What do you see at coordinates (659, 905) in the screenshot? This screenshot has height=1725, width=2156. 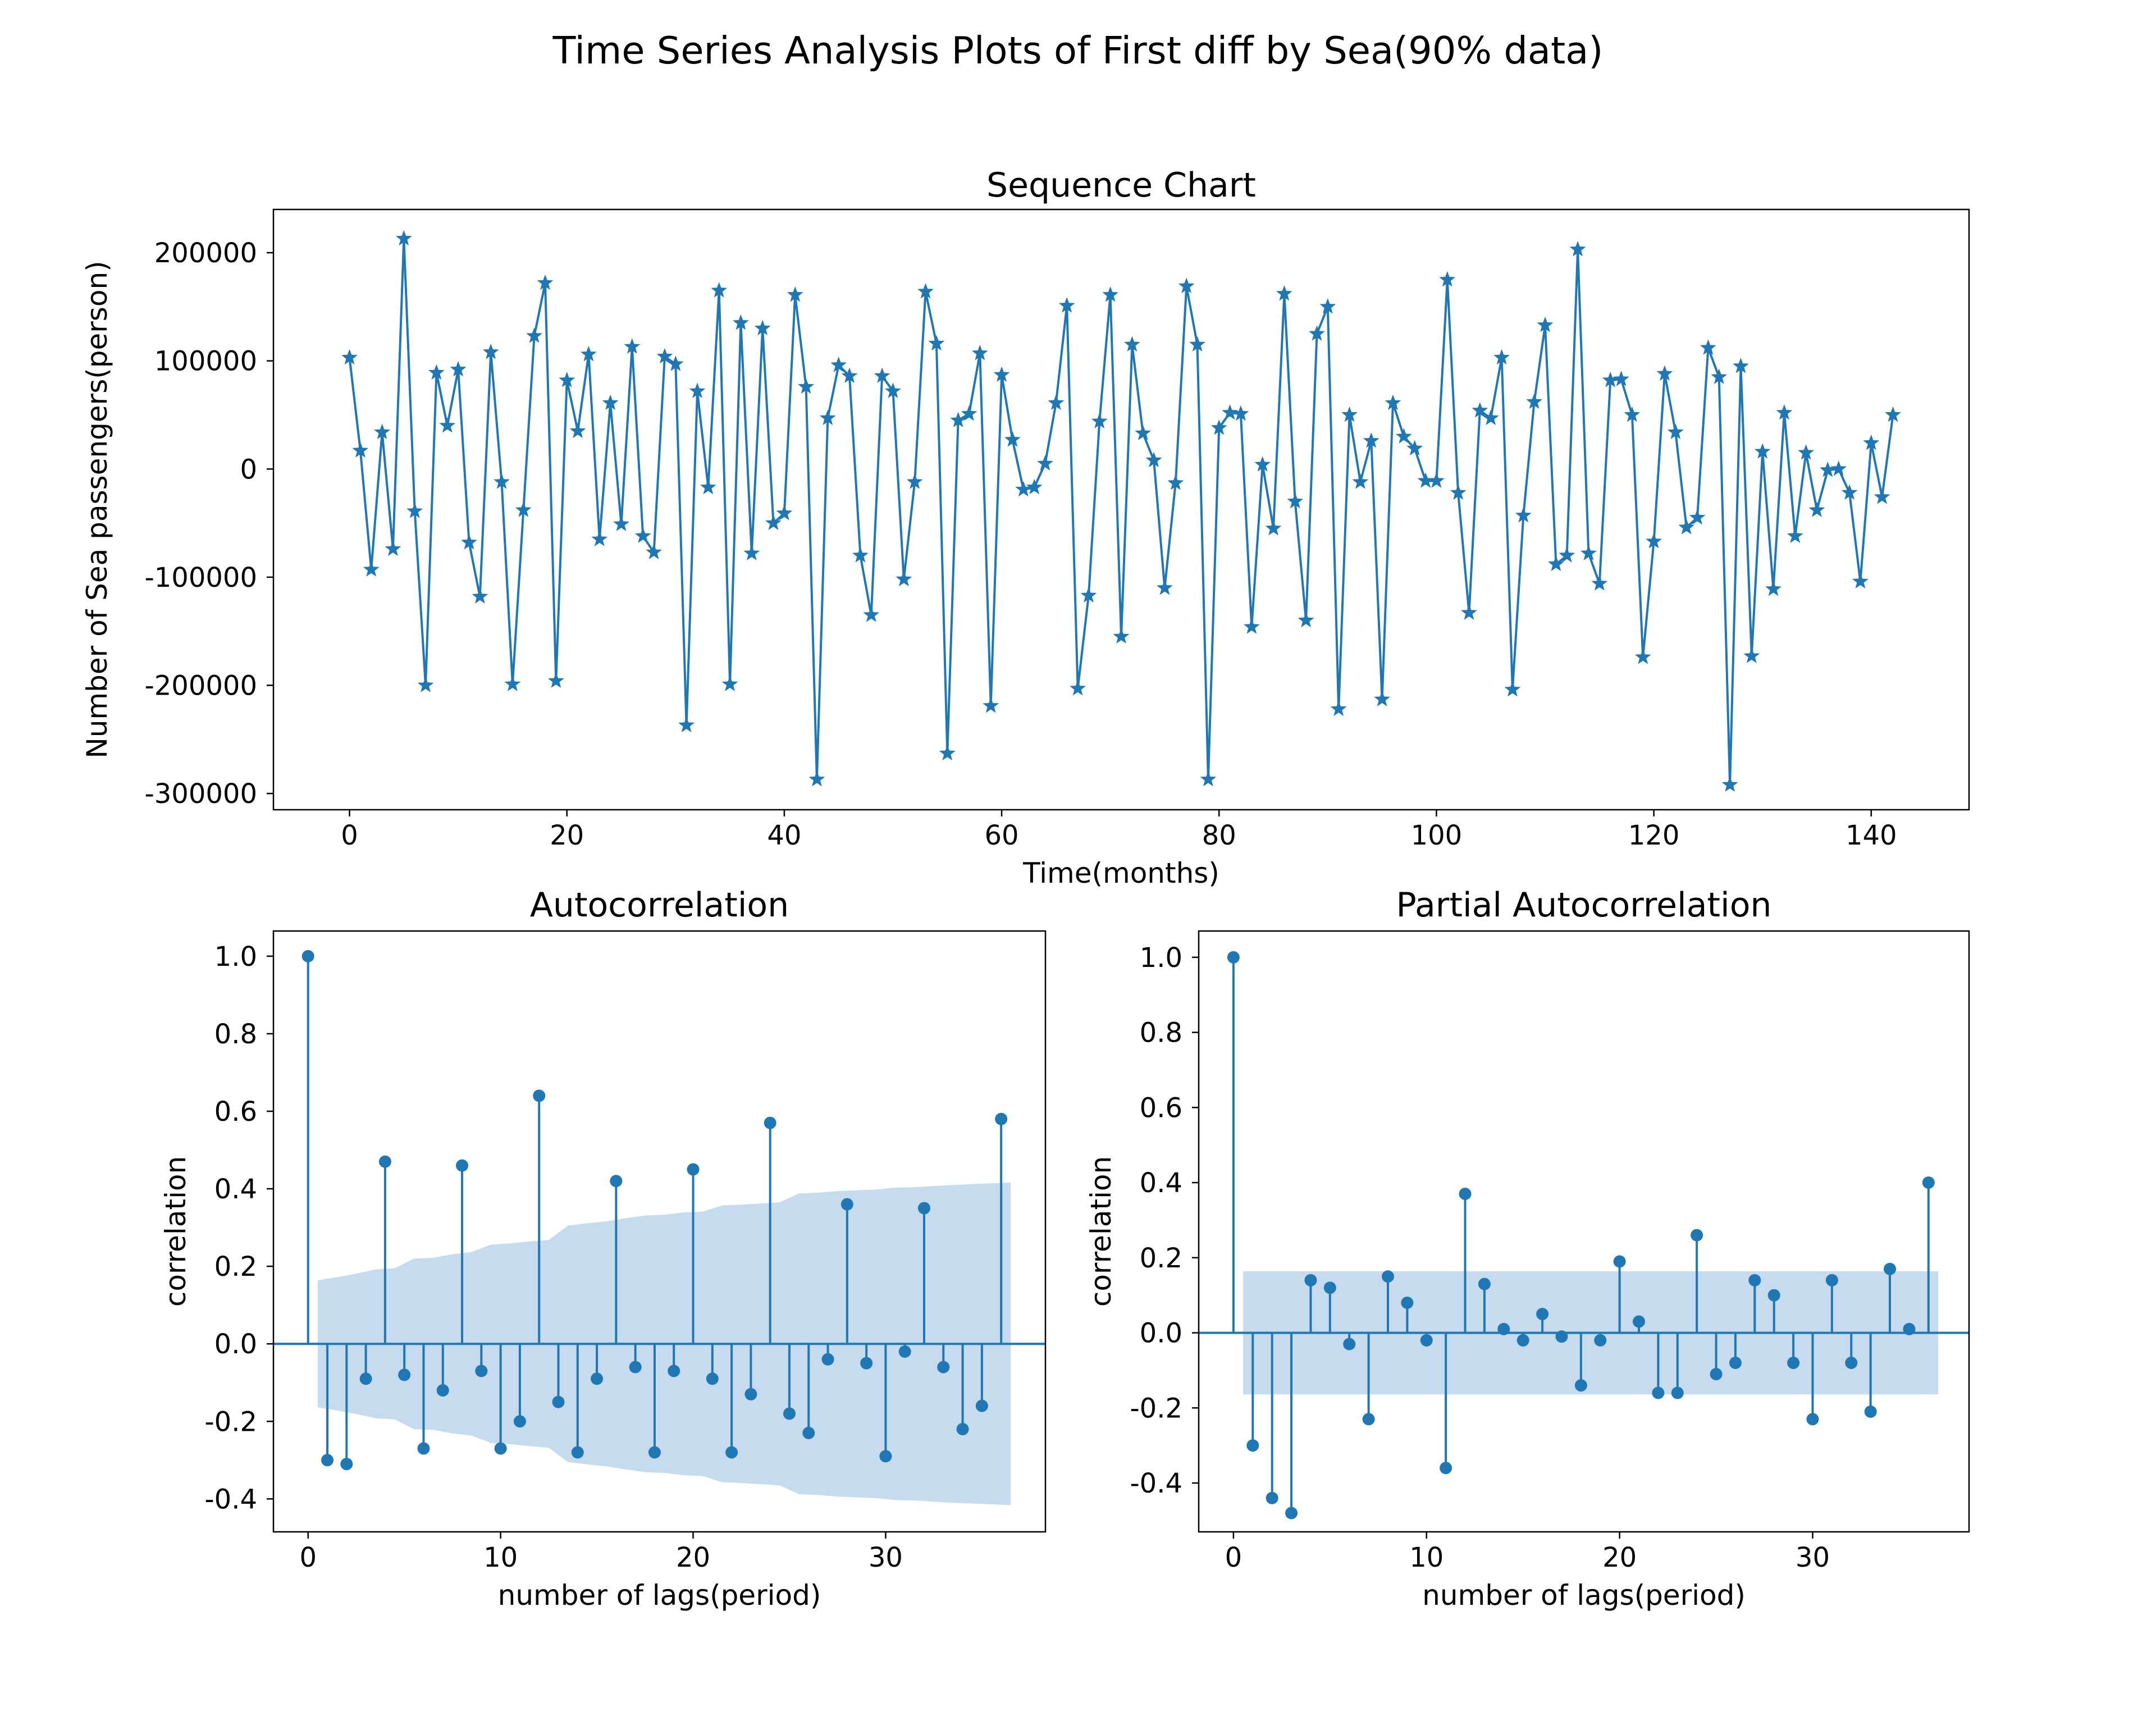 I see `plot-title: Autocorrelation` at bounding box center [659, 905].